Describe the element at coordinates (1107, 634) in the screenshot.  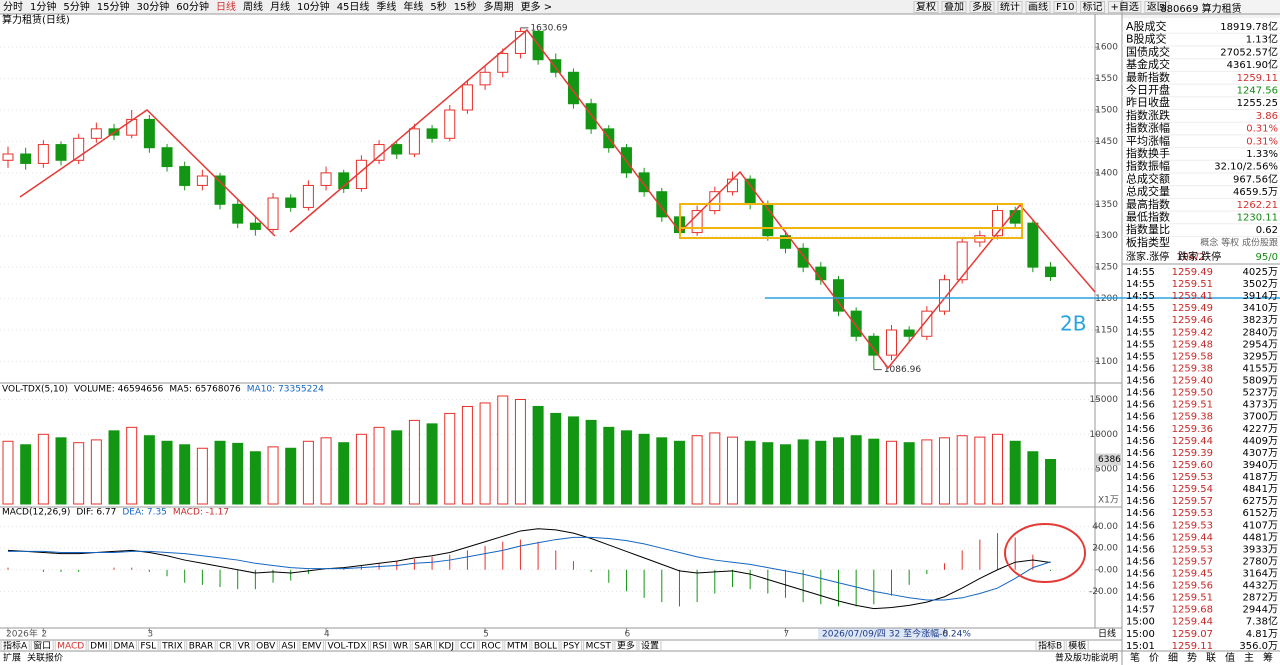
I see `period-label: 日线` at that location.